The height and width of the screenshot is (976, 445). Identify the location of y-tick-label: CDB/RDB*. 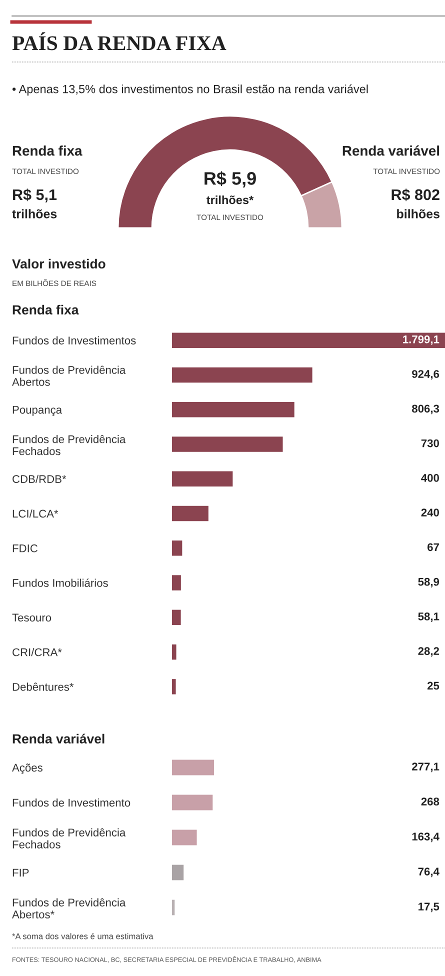
(39, 478).